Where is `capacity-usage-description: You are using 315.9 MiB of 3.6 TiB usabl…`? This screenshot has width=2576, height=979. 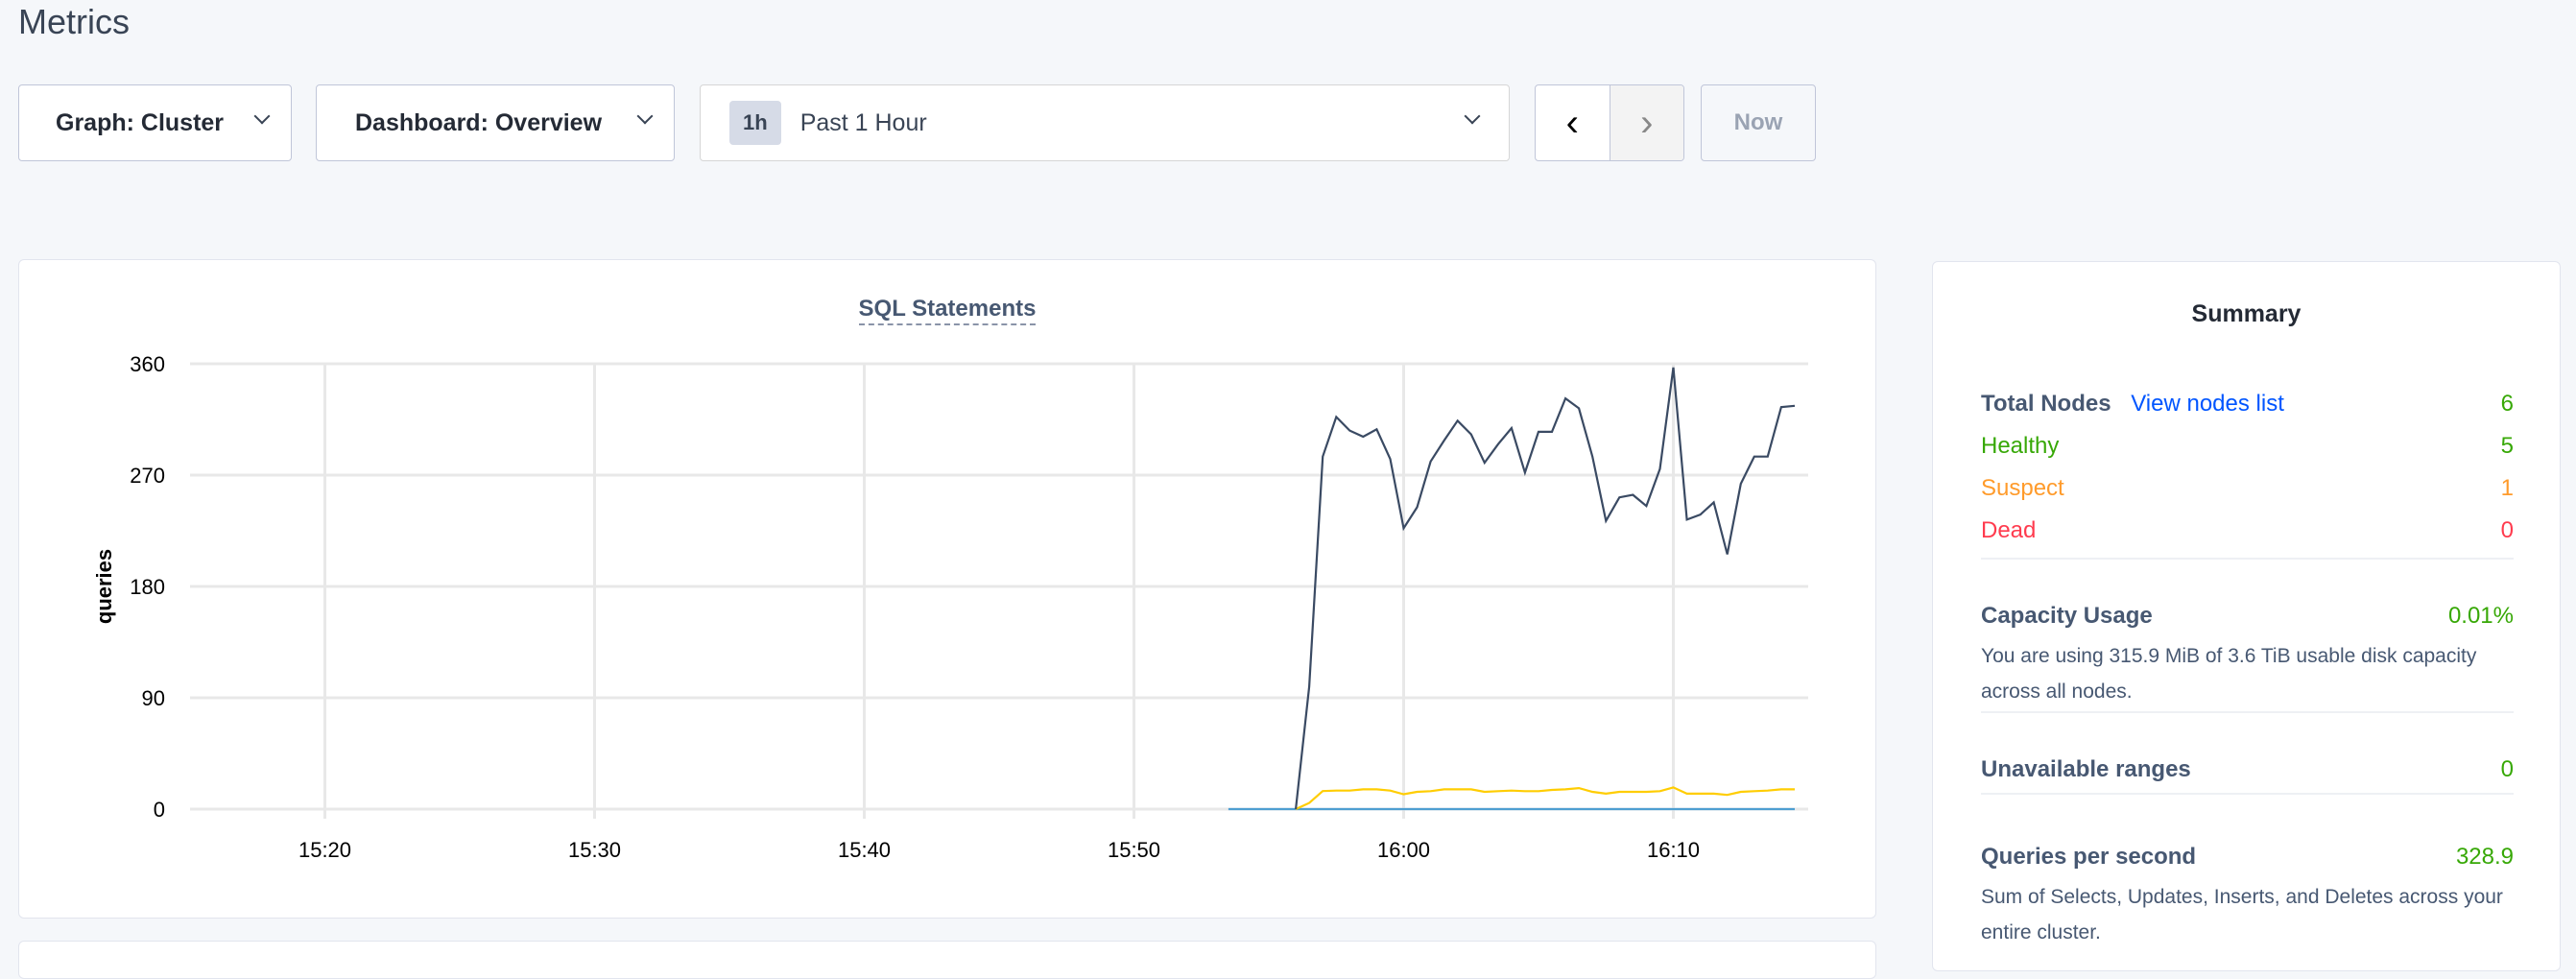
capacity-usage-description: You are using 315.9 MiB of 3.6 TiB usabl… is located at coordinates (2229, 674).